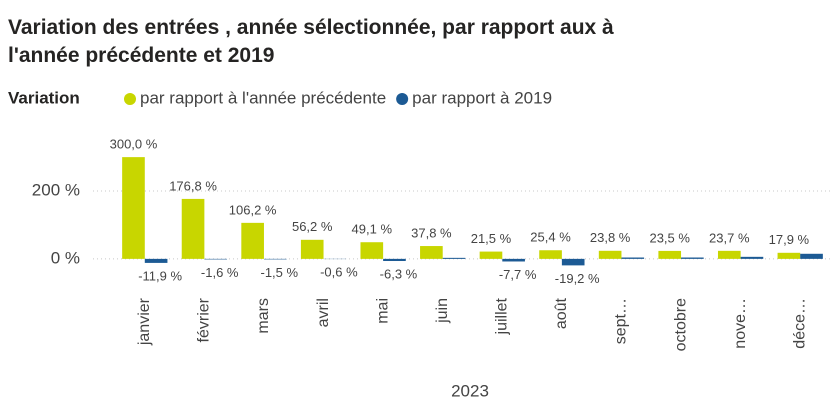  What do you see at coordinates (220, 272) in the screenshot?
I see `data-label: -1,6 %` at bounding box center [220, 272].